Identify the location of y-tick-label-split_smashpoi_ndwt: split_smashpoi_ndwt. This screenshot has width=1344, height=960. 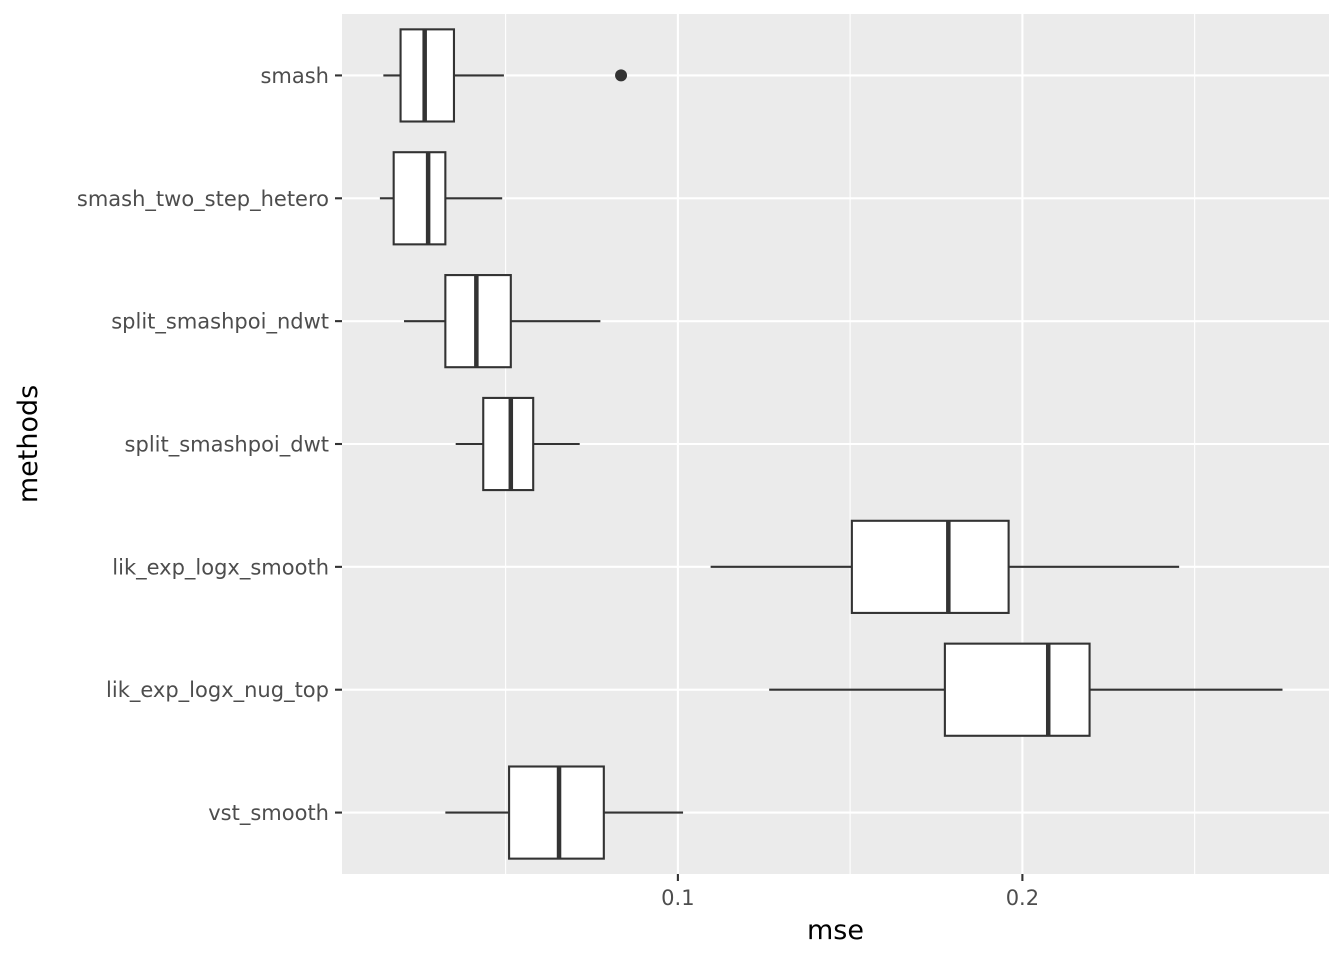
(220, 322).